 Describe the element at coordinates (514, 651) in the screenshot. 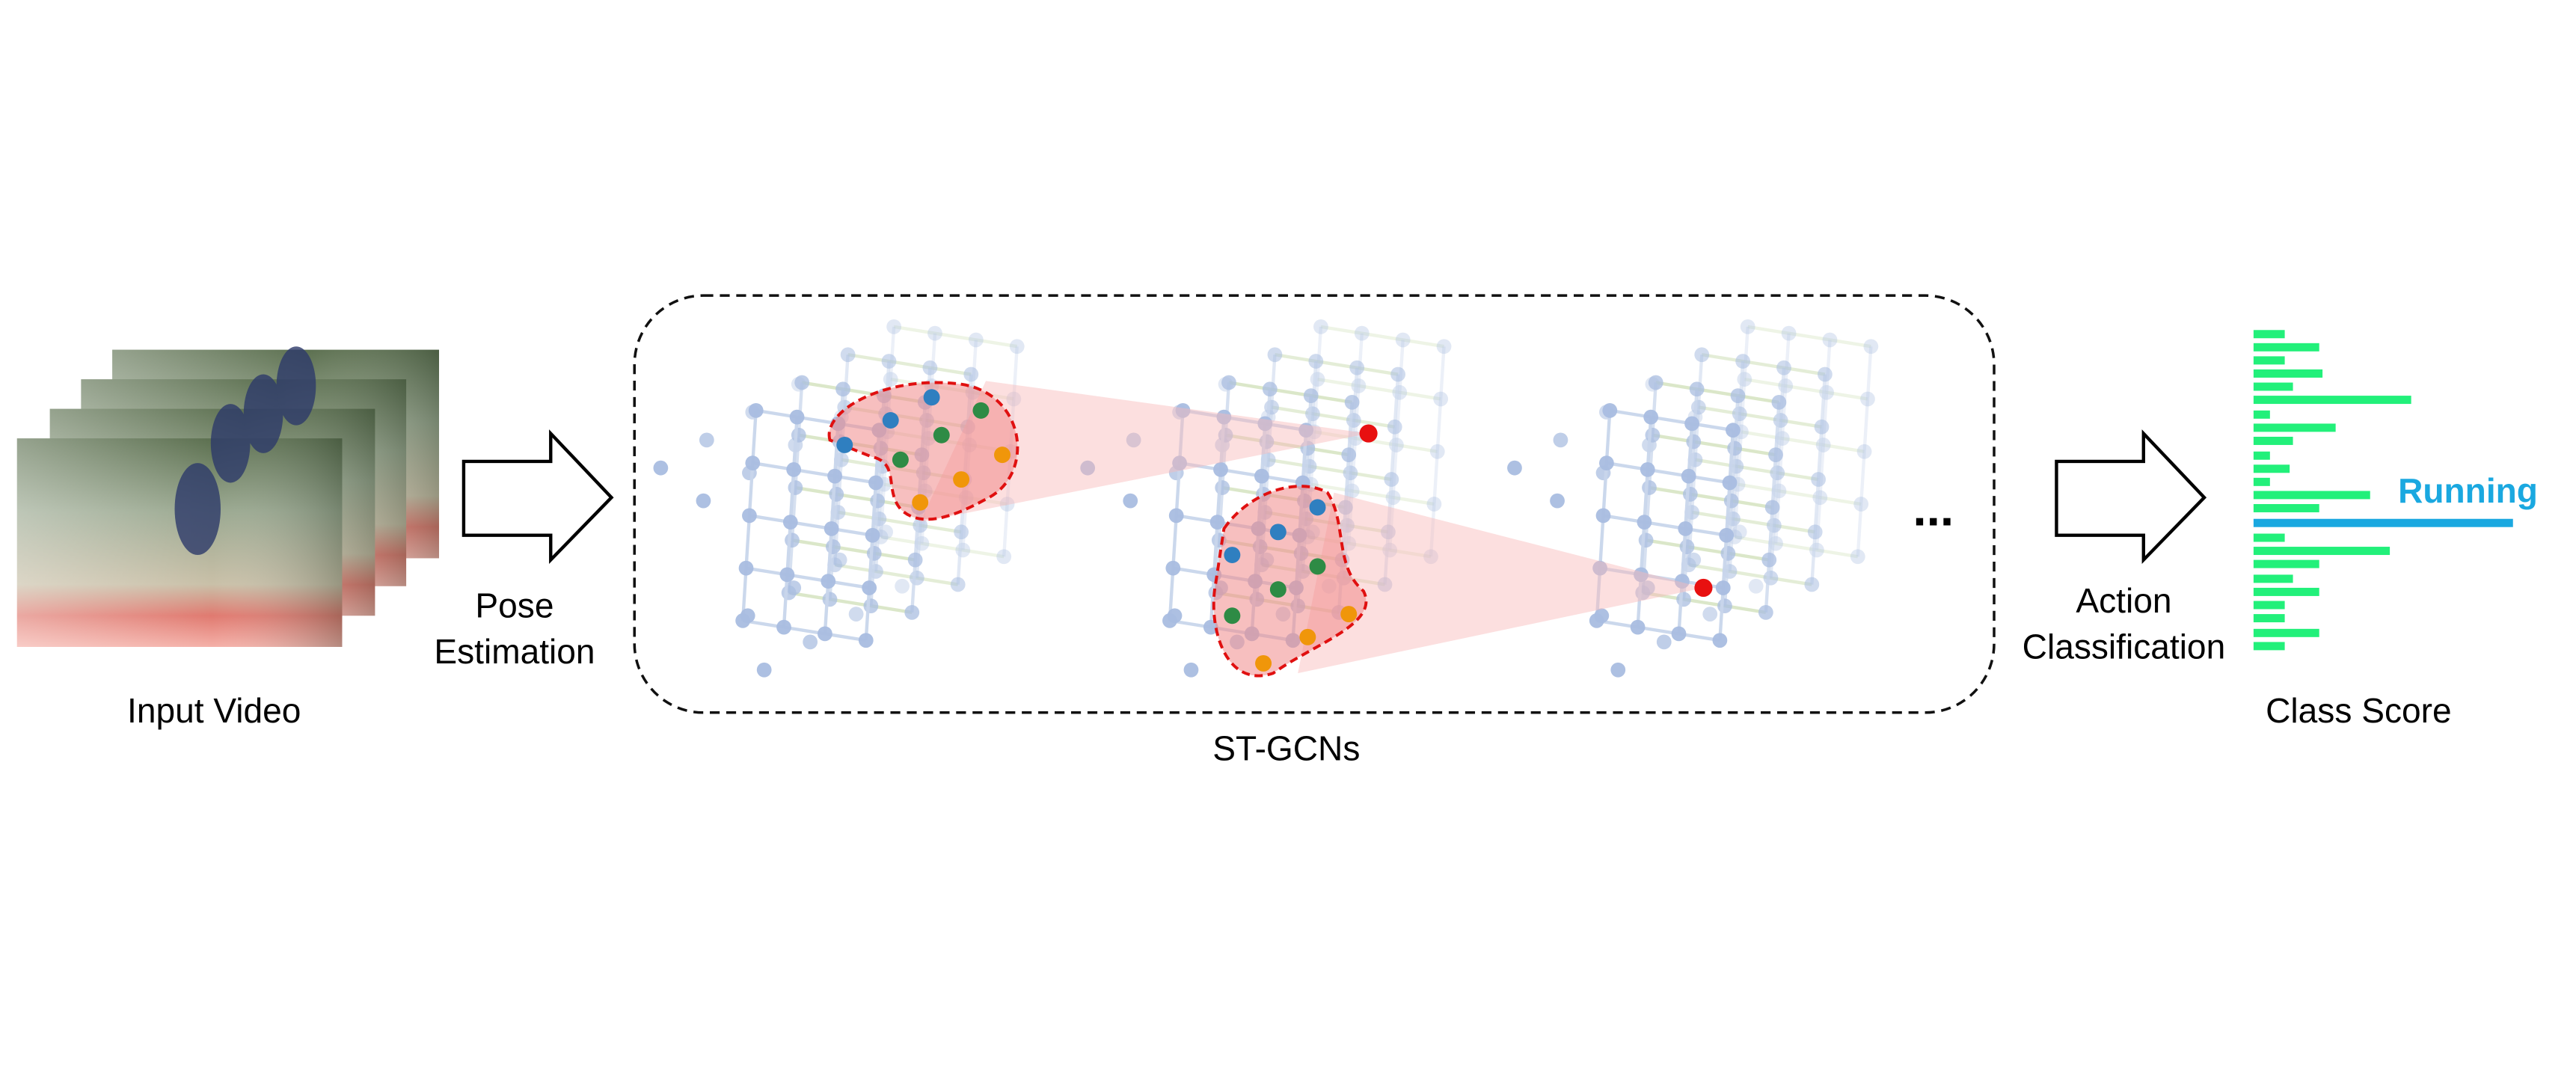

I see `pose-line-2: Estimation` at that location.